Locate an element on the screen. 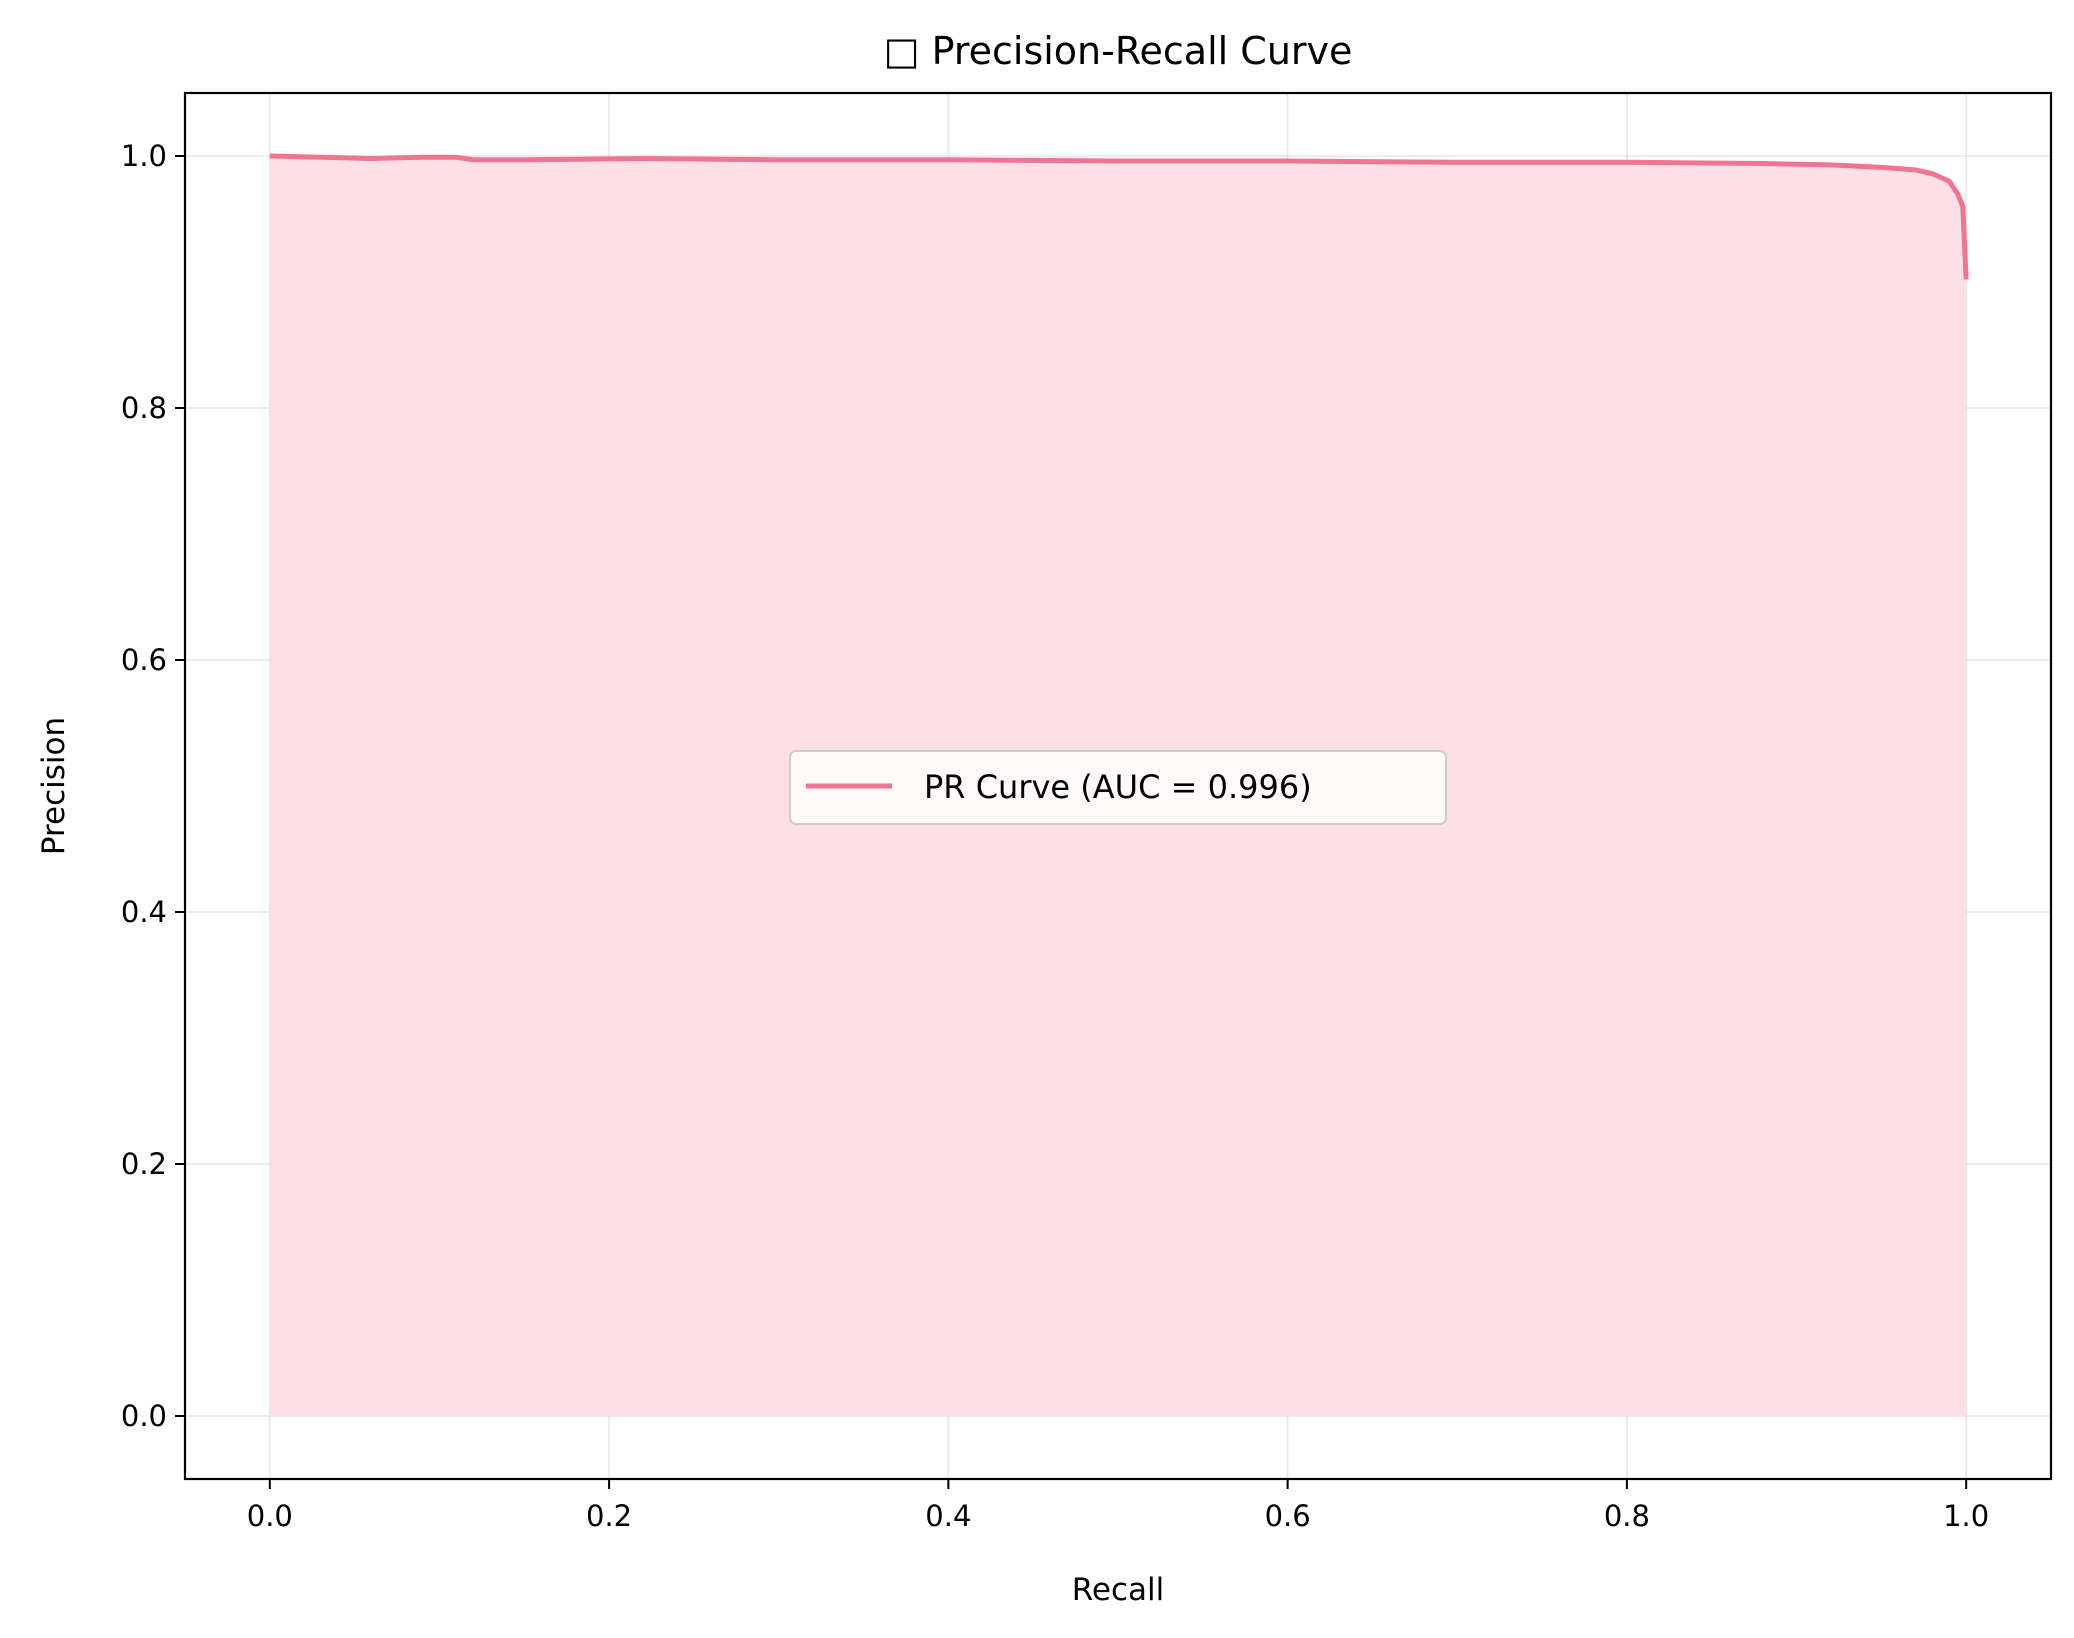 The image size is (2074, 1638). chart-title: □ Precision-Recall Curve is located at coordinates (1118, 51).